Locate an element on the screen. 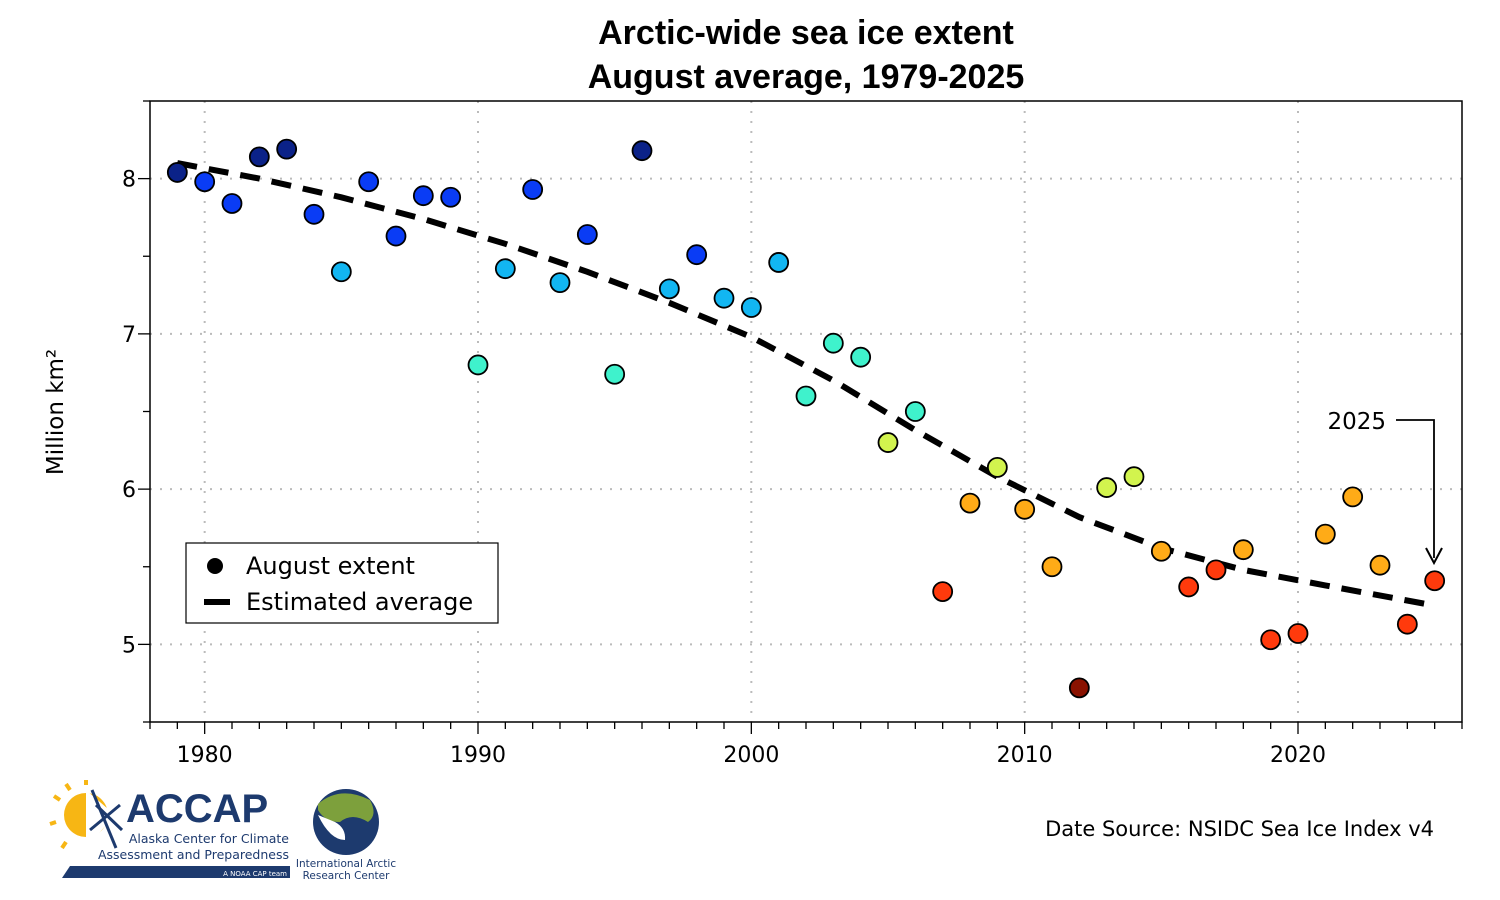  data-point-1986 is located at coordinates (369, 182).